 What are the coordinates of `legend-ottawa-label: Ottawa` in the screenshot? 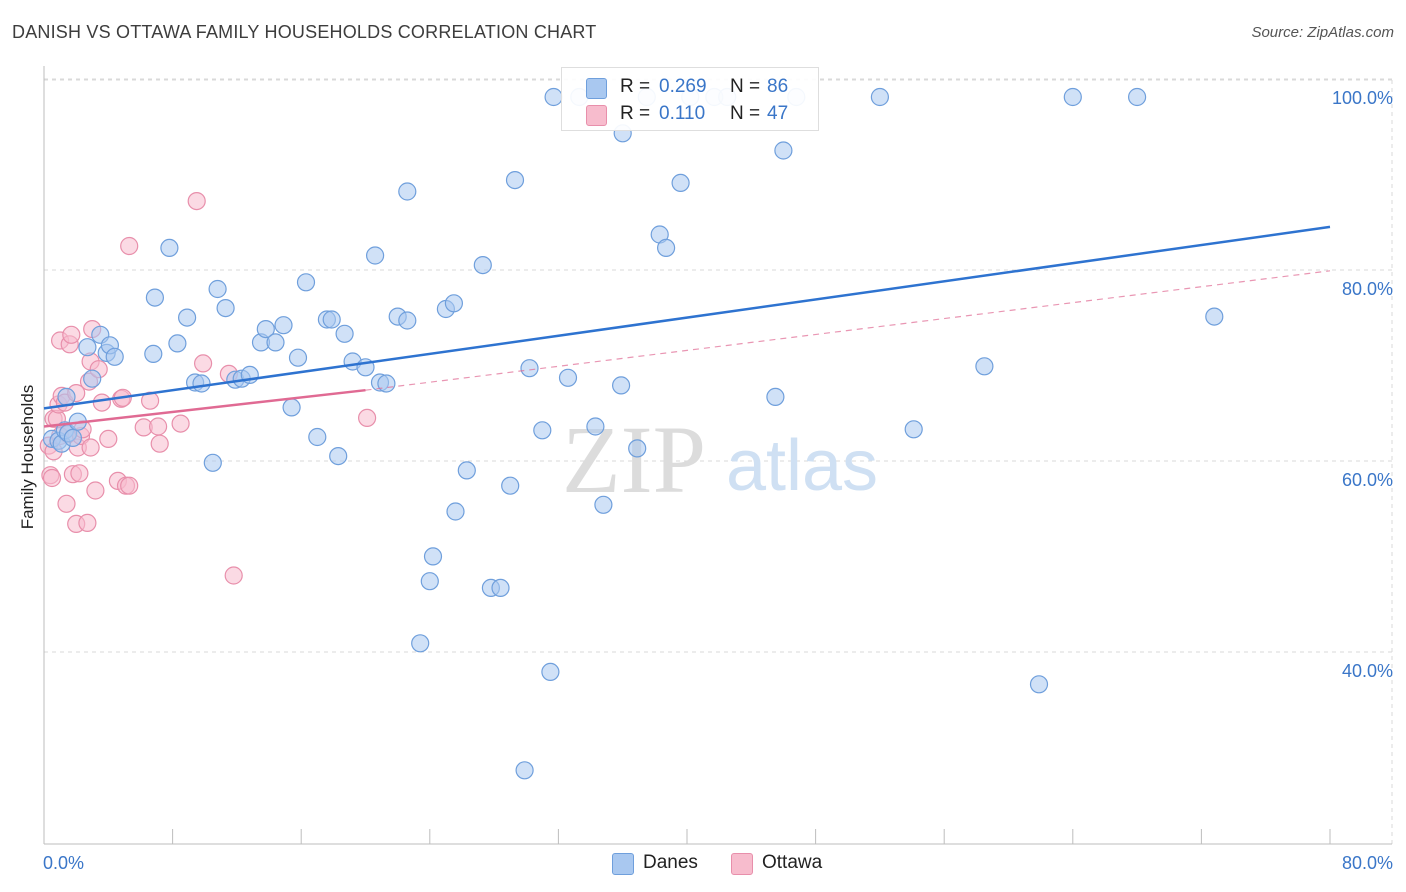 It's located at (792, 862).